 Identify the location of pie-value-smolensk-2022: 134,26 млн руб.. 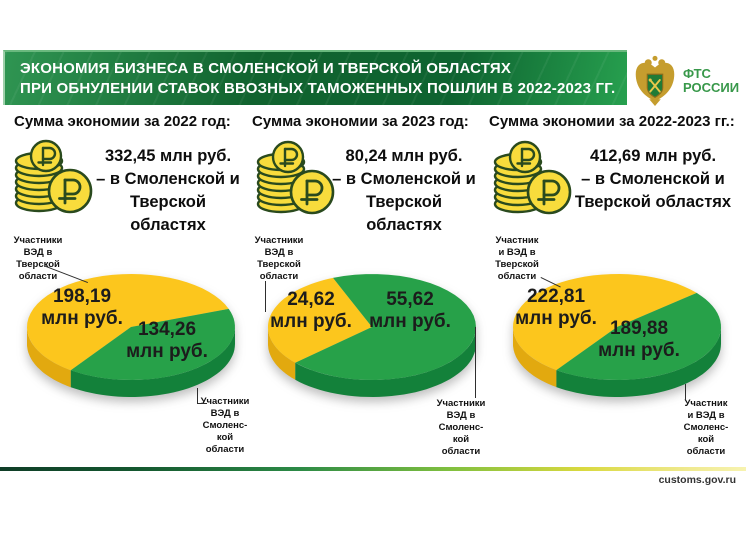
(167, 340).